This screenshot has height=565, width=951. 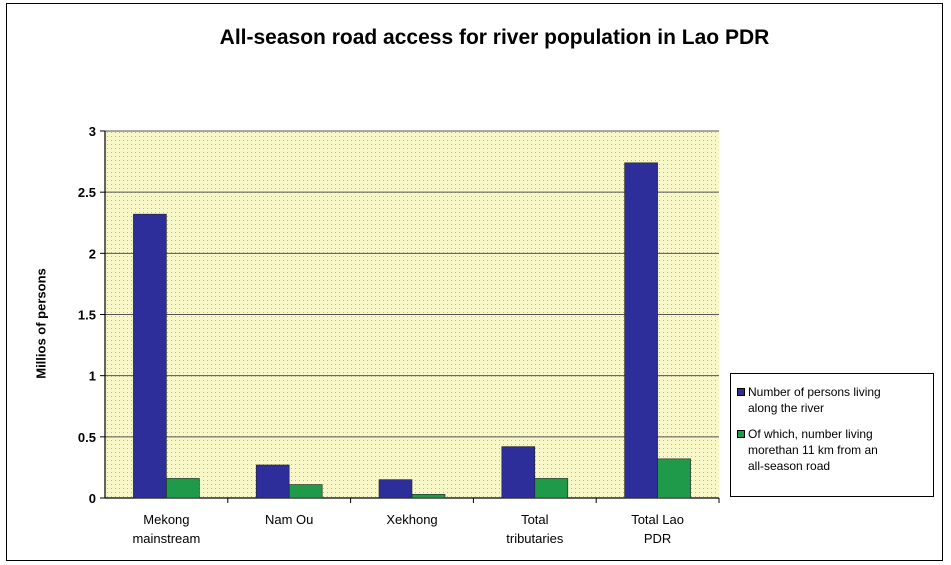 I want to click on x-category-label: tributaries, so click(x=535, y=538).